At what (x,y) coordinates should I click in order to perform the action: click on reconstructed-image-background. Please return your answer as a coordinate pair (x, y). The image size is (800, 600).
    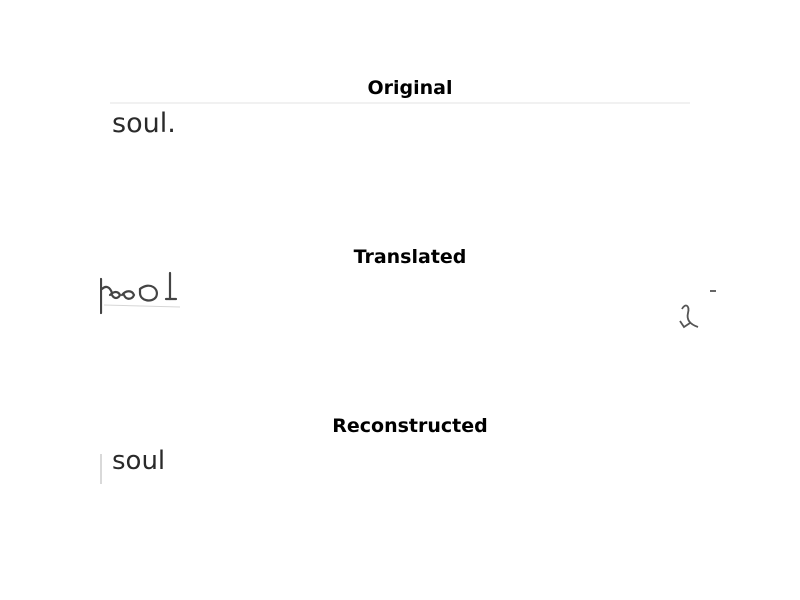
    Looking at the image, I should click on (410, 471).